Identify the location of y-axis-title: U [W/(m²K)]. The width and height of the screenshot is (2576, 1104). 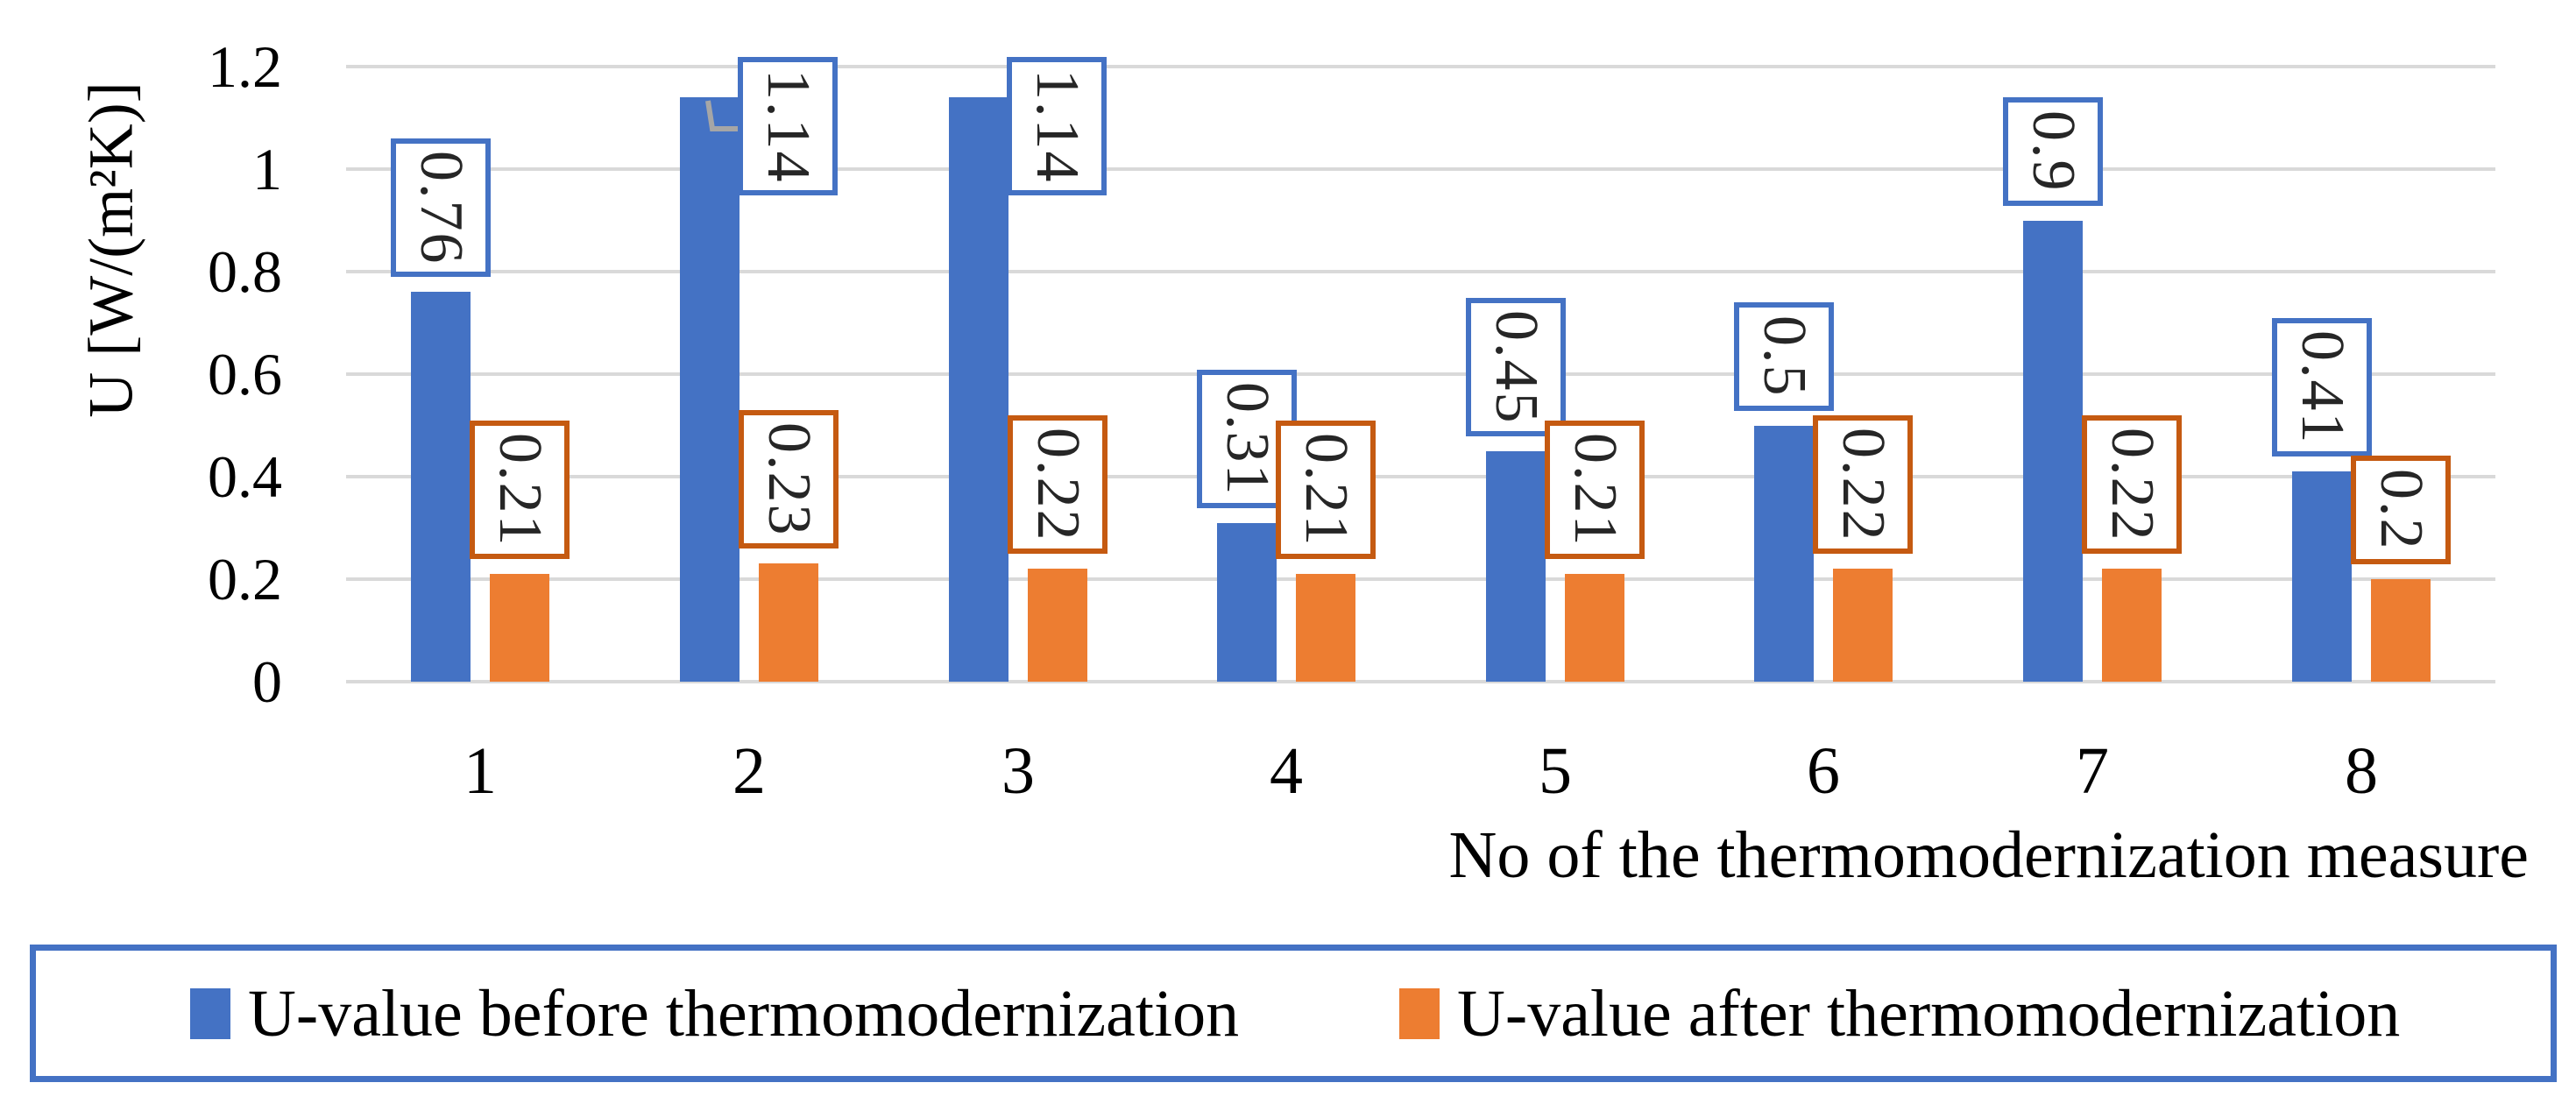
(110, 249).